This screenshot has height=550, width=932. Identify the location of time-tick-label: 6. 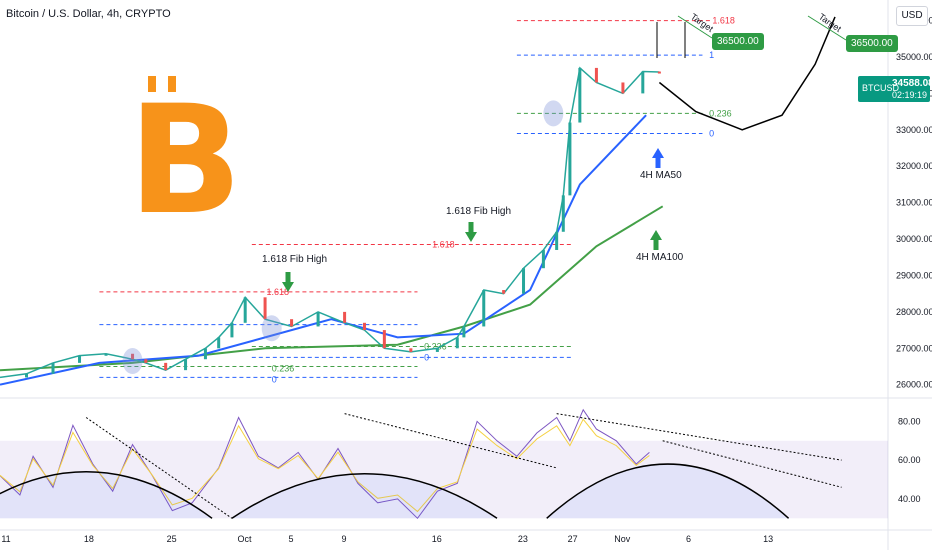
(688, 539).